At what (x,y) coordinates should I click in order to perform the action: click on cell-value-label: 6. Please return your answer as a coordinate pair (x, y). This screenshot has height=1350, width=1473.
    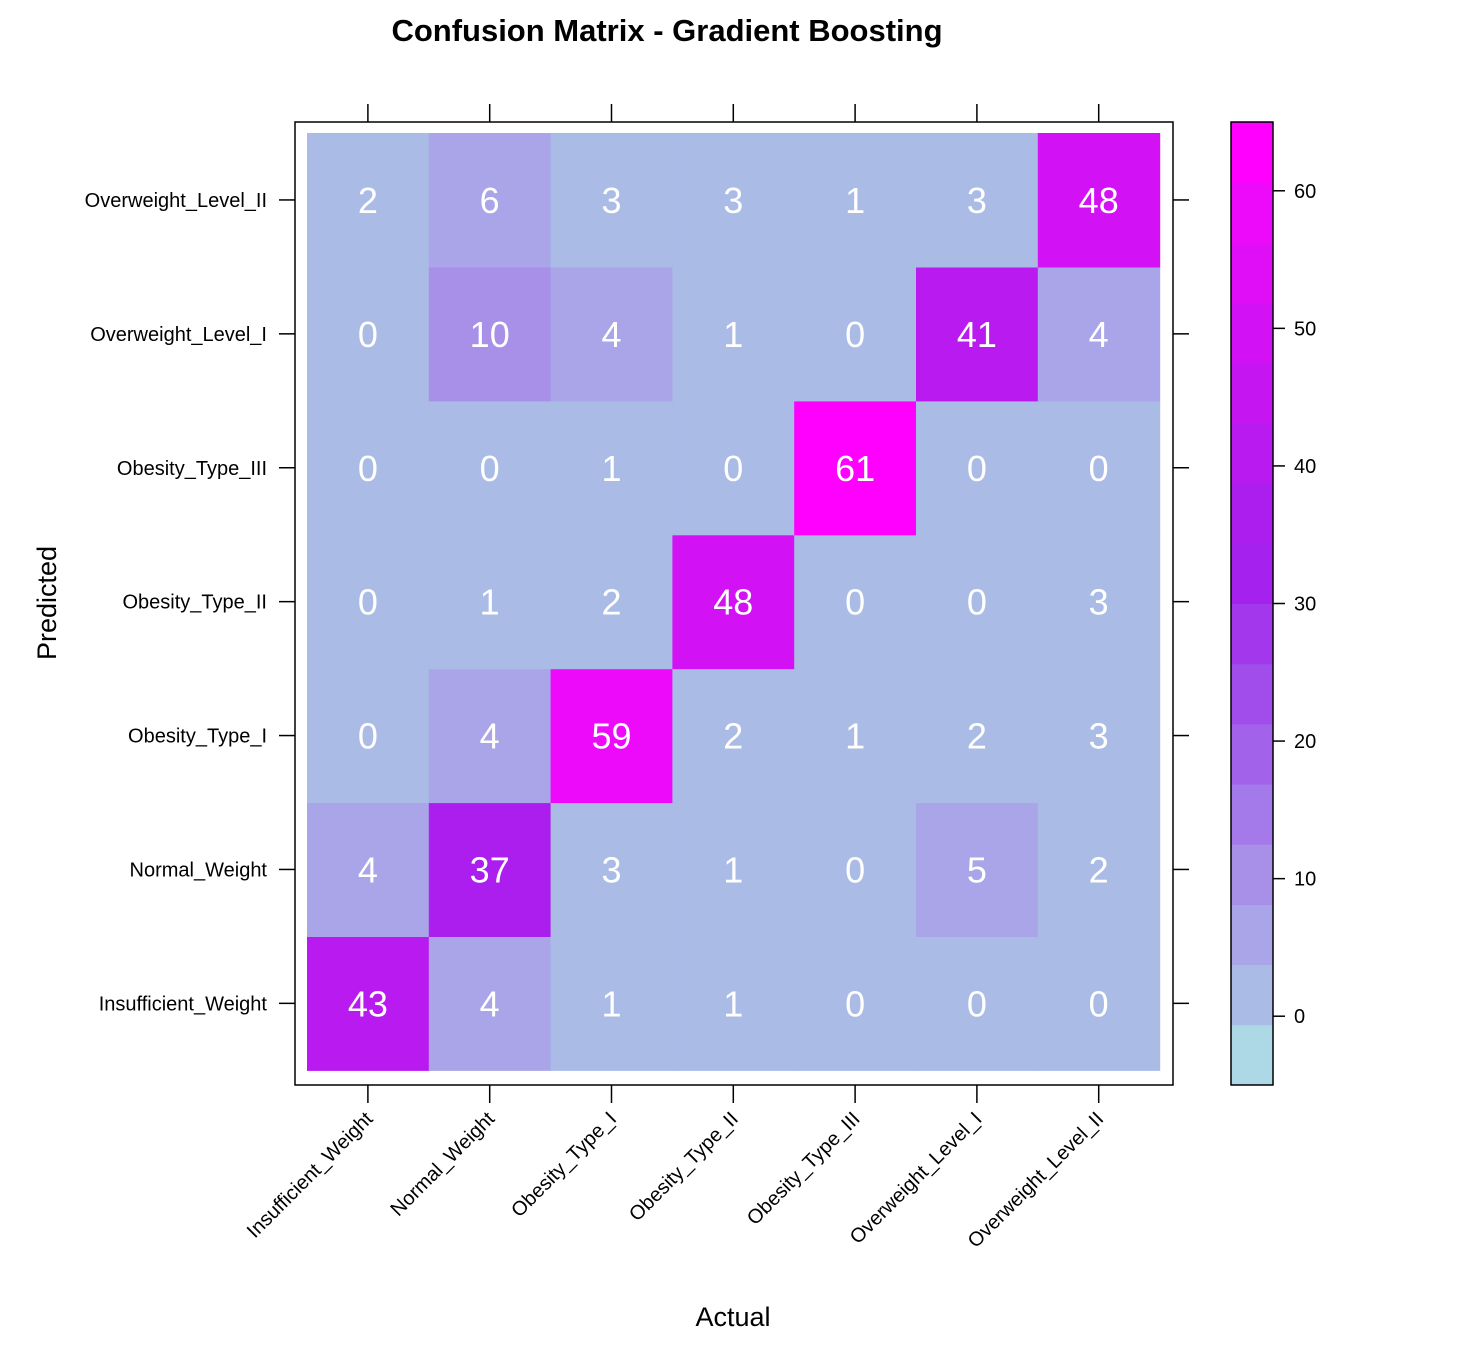
    Looking at the image, I should click on (490, 200).